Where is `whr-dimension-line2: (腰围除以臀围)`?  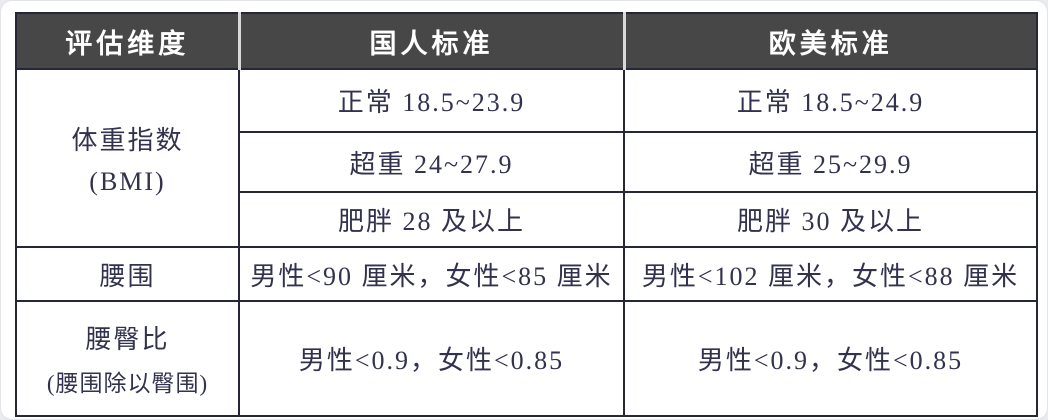 whr-dimension-line2: (腰围除以臀围) is located at coordinates (127, 383).